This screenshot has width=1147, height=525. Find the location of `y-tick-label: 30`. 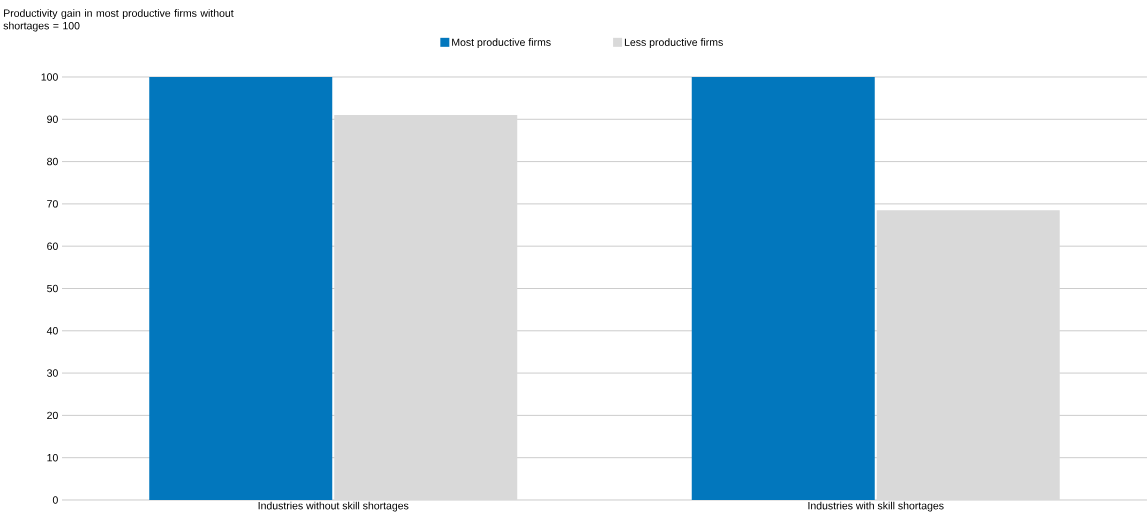

y-tick-label: 30 is located at coordinates (52, 373).